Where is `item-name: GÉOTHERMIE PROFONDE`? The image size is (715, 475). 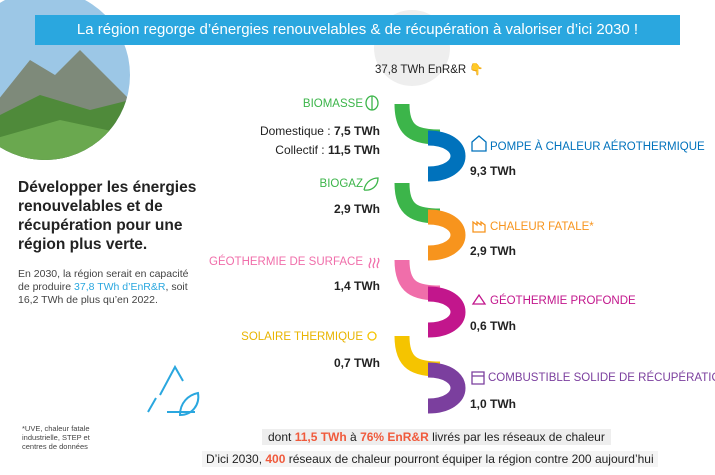
item-name: GÉOTHERMIE PROFONDE is located at coordinates (563, 301).